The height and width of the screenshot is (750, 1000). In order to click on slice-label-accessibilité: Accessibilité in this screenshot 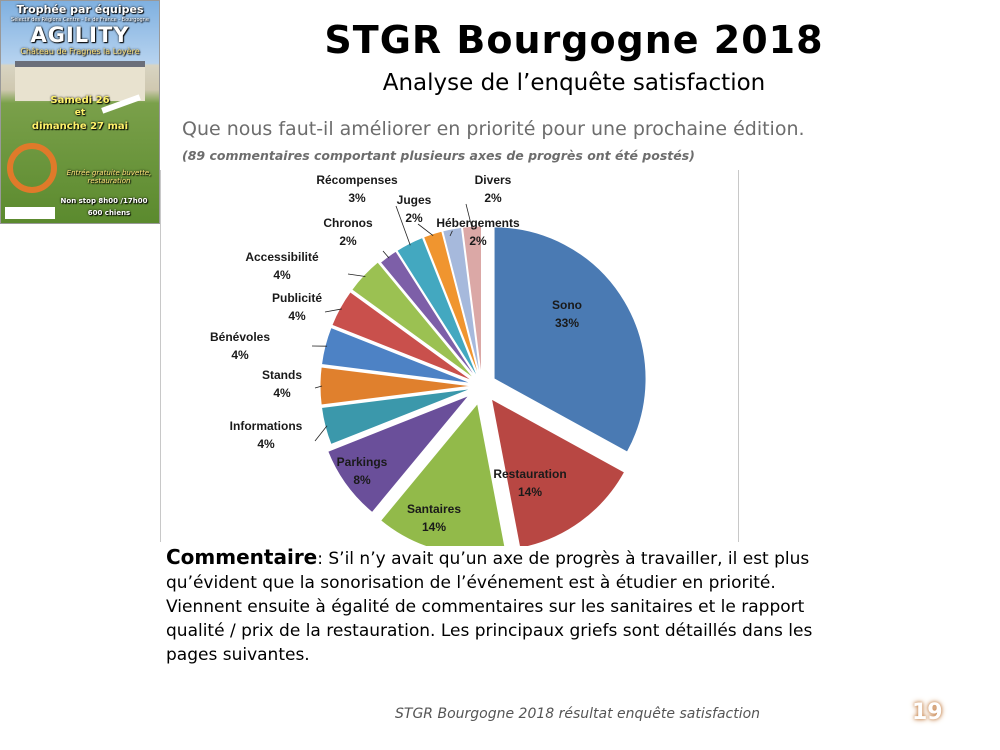, I will do `click(282, 257)`.